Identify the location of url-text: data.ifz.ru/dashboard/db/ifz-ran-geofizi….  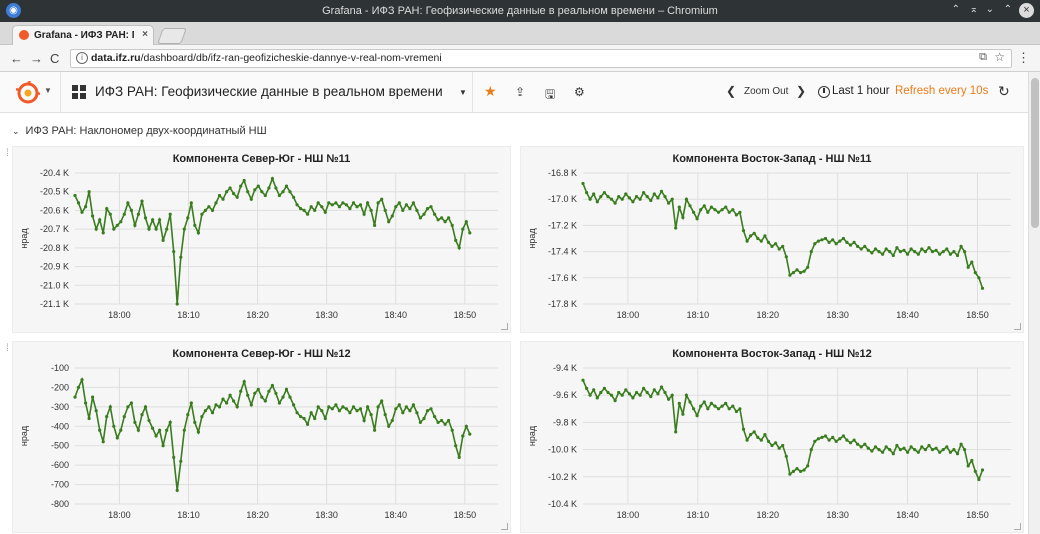
(266, 58).